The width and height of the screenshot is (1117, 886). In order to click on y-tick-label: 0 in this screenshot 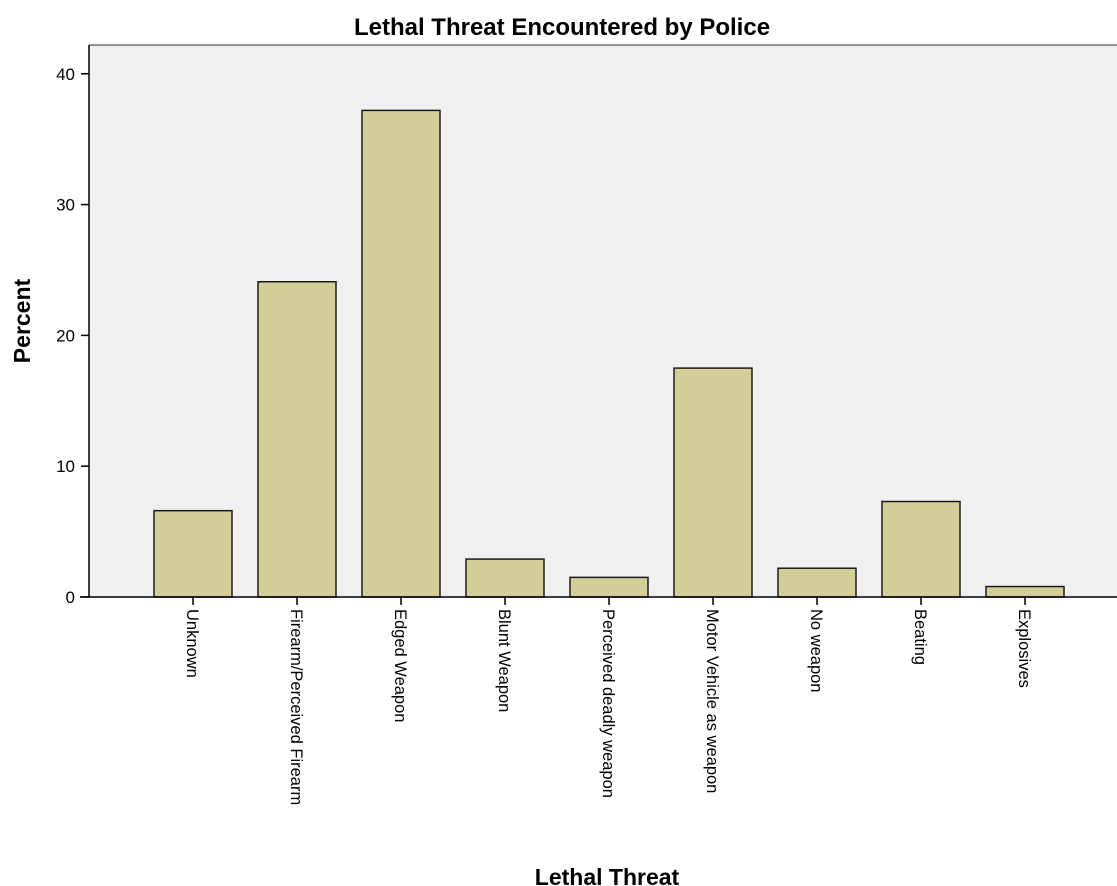, I will do `click(70, 597)`.